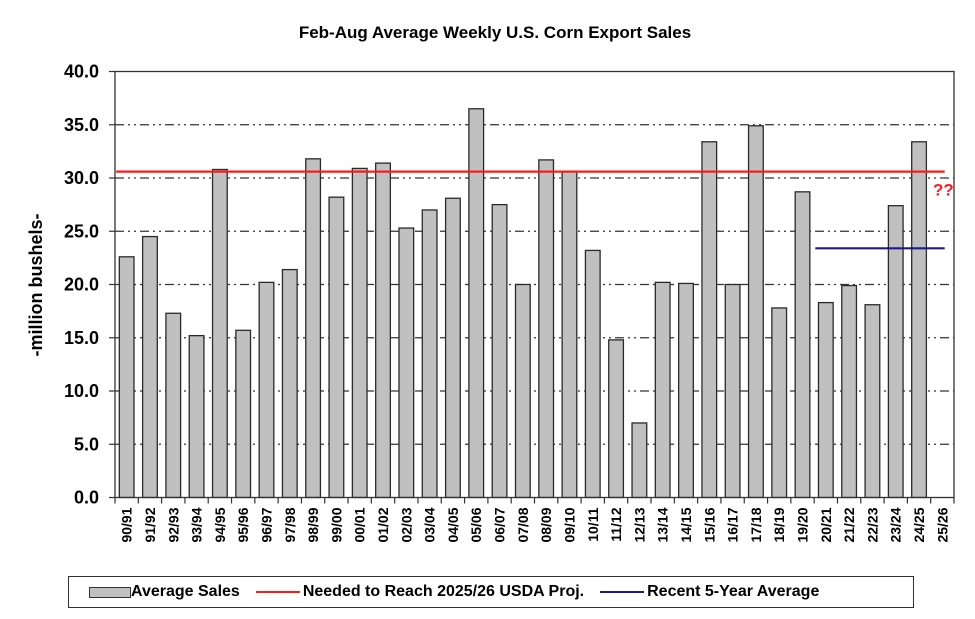  What do you see at coordinates (663, 524) in the screenshot?
I see `x-tick-label: 13/14` at bounding box center [663, 524].